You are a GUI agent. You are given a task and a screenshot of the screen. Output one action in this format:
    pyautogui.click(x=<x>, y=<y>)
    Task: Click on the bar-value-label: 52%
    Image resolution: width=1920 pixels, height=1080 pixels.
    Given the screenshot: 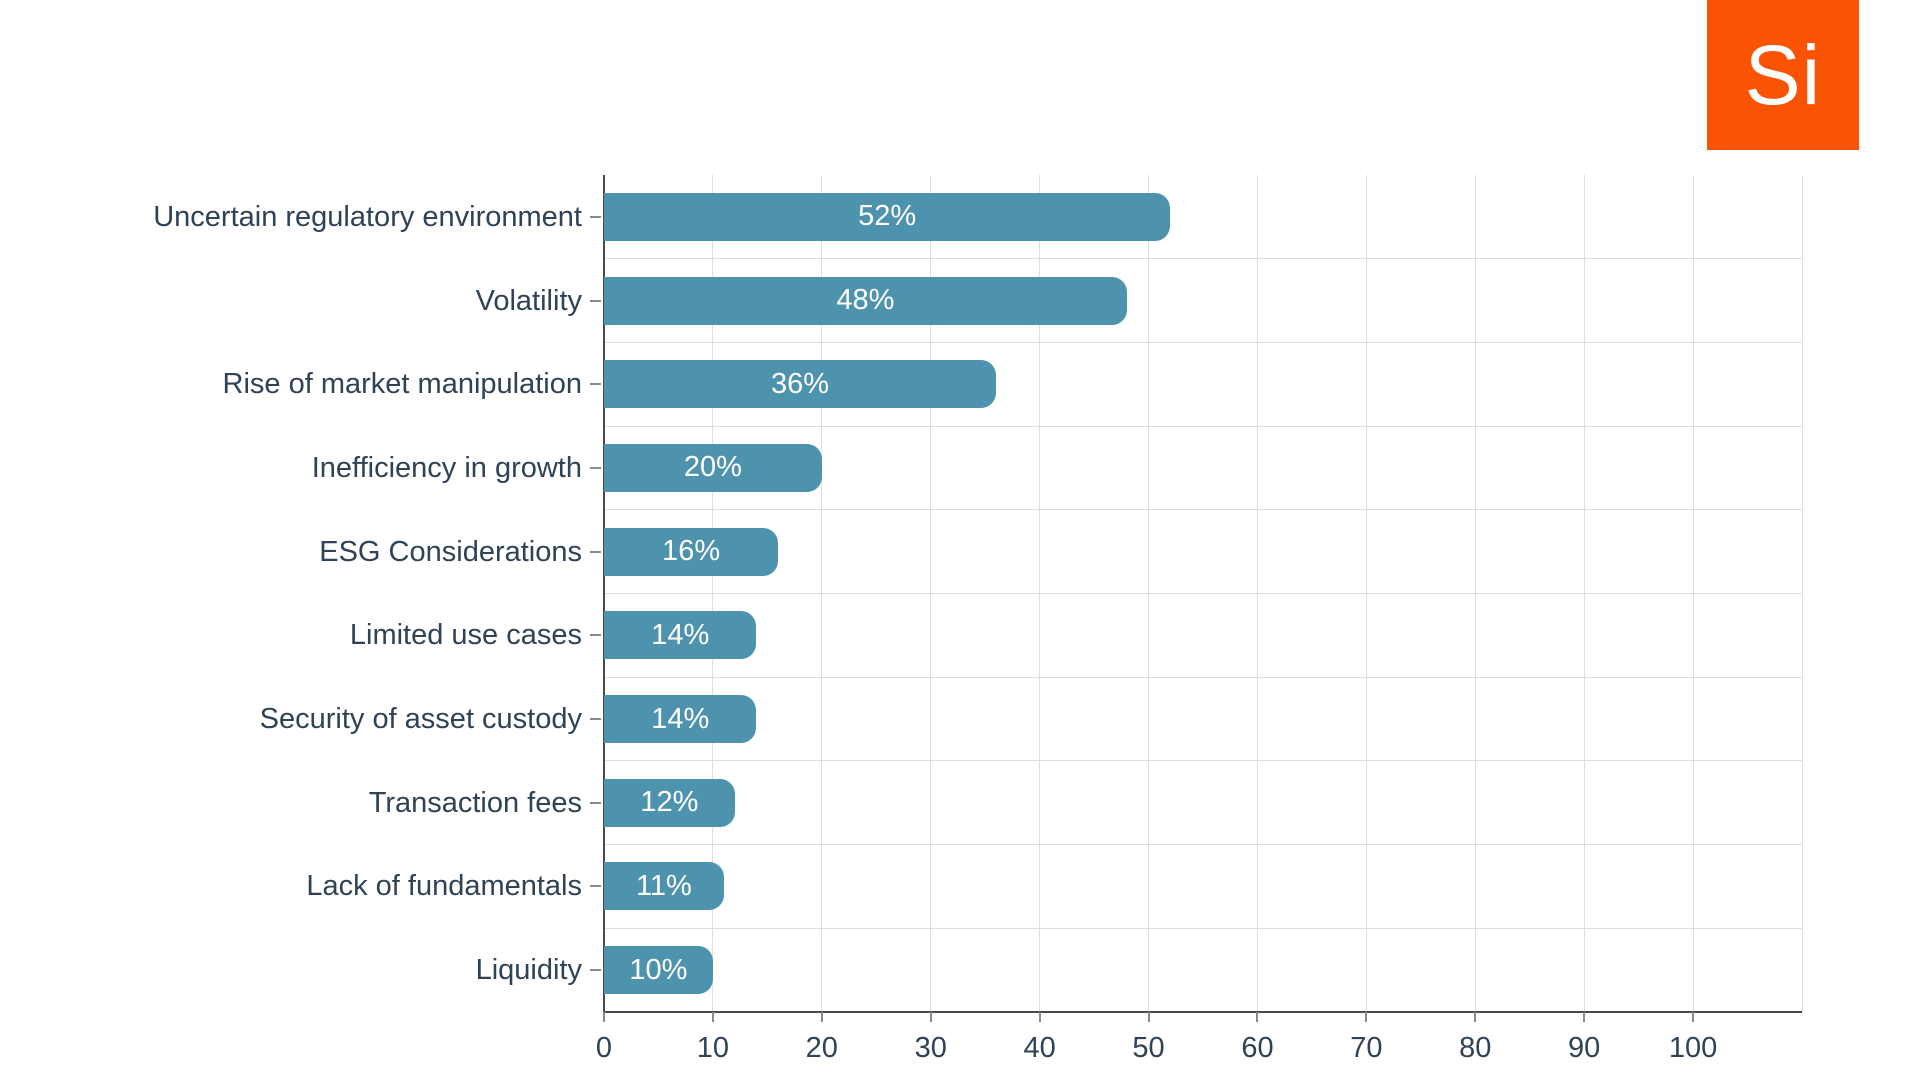 What is the action you would take?
    pyautogui.click(x=887, y=216)
    